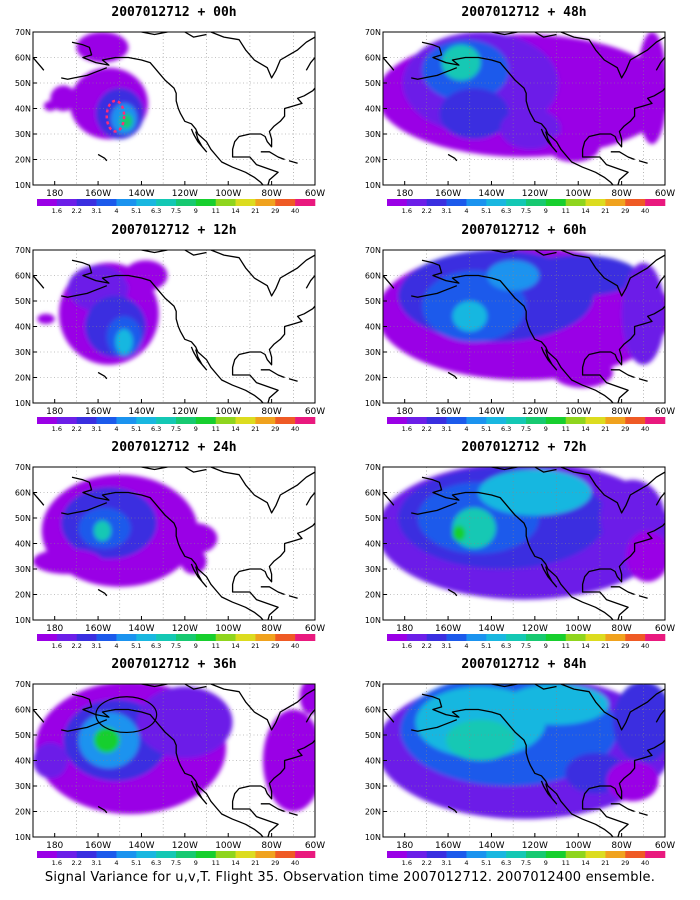  Describe the element at coordinates (621, 846) in the screenshot. I see `x-tick-label: 80W` at that location.